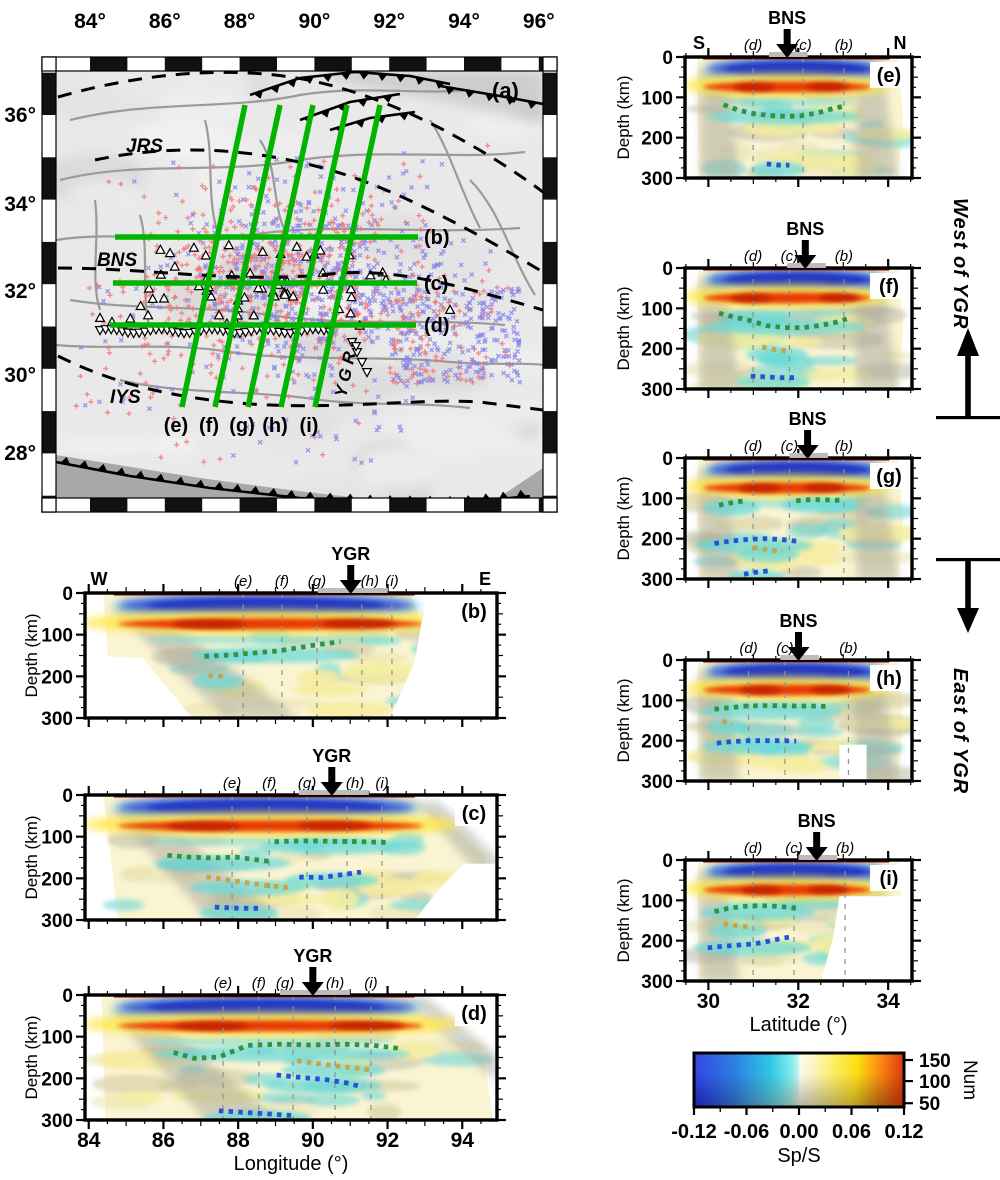 Image resolution: width=1000 pixels, height=1180 pixels. I want to click on up-arrow-icon, so click(968, 374).